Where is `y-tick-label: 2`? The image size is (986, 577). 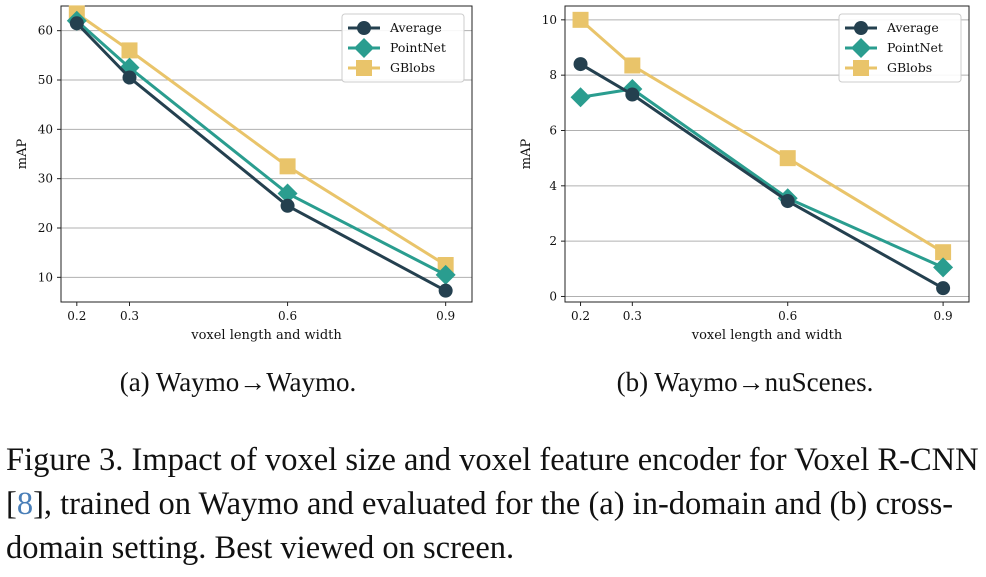 y-tick-label: 2 is located at coordinates (553, 241).